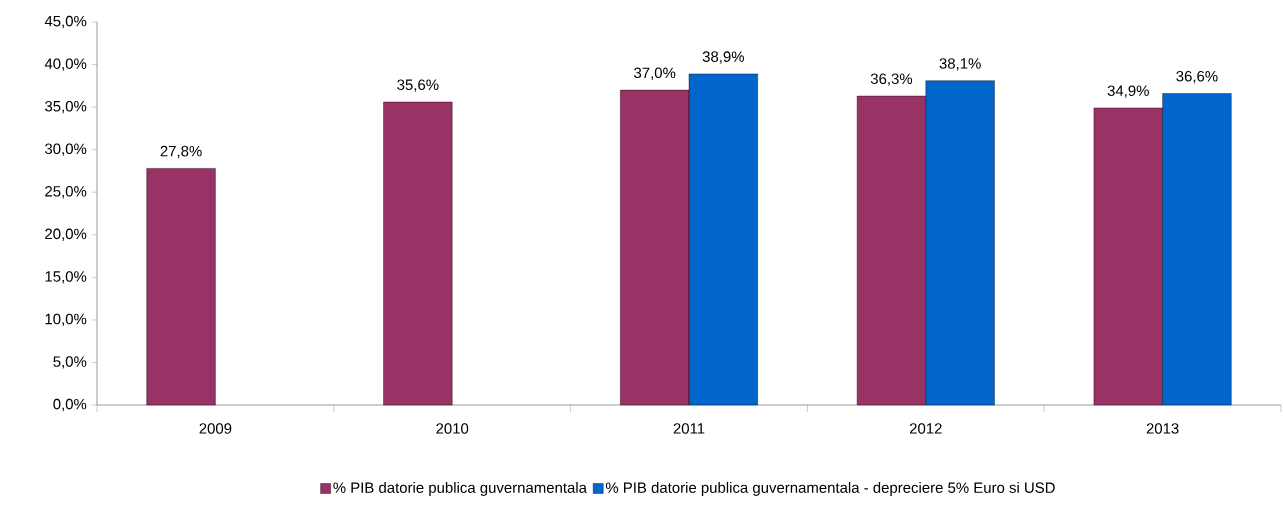 The height and width of the screenshot is (512, 1283). Describe the element at coordinates (66, 192) in the screenshot. I see `y-tick-label: 25,0%` at that location.